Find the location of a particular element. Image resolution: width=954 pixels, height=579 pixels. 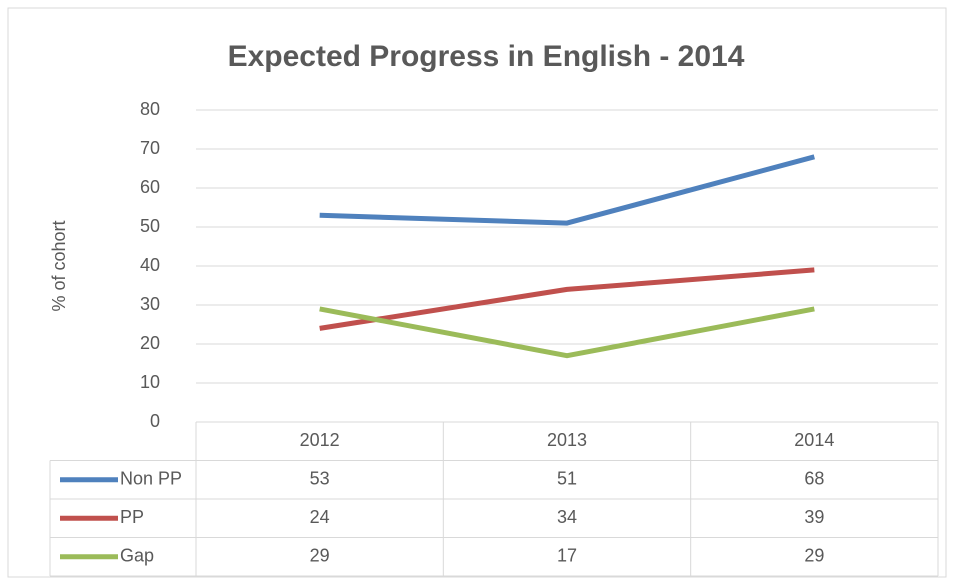

y-tick-label: 20 is located at coordinates (150, 343).